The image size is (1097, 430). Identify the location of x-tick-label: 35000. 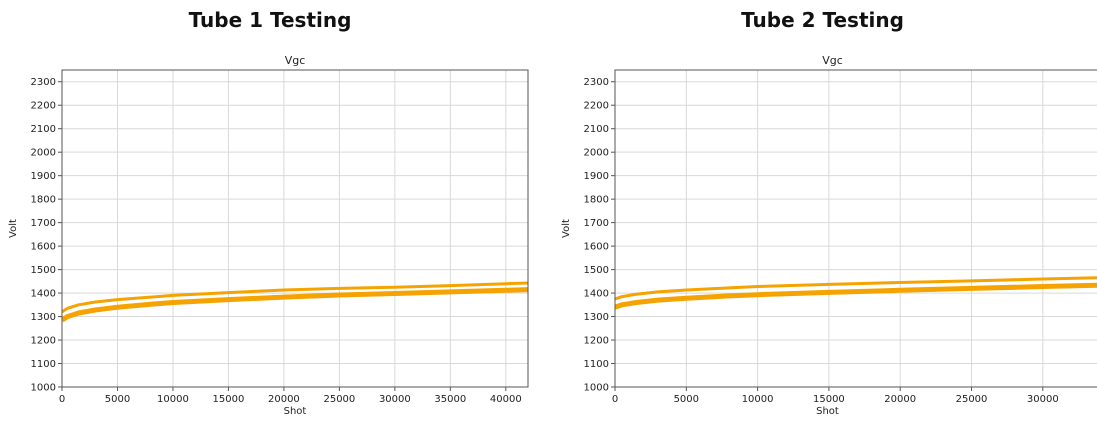
(450, 399).